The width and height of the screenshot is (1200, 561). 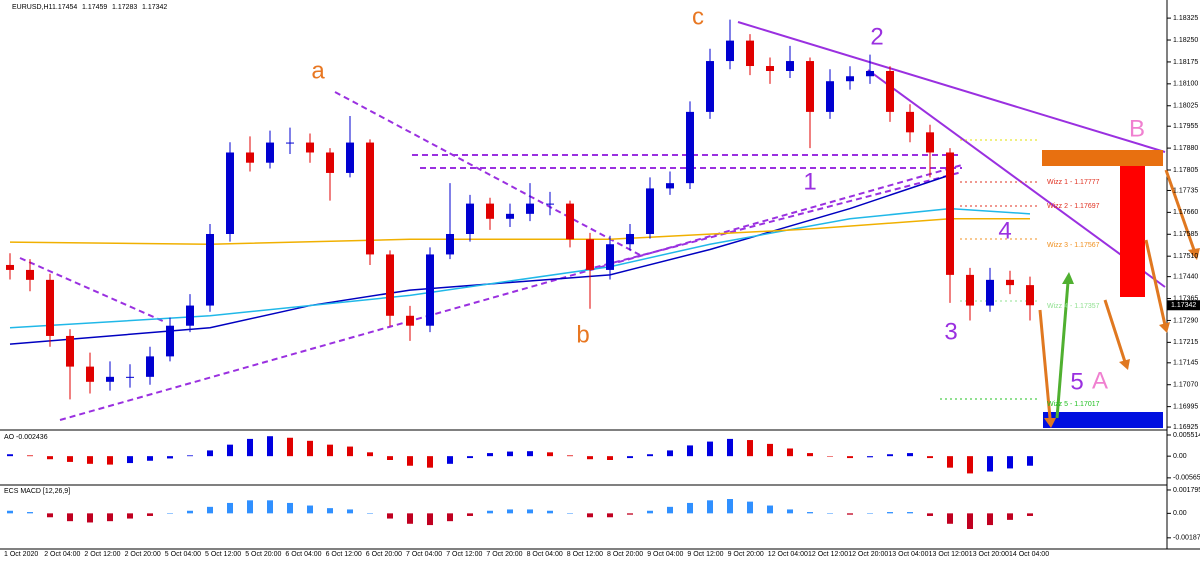 I want to click on wave-label: 4, so click(x=1004, y=230).